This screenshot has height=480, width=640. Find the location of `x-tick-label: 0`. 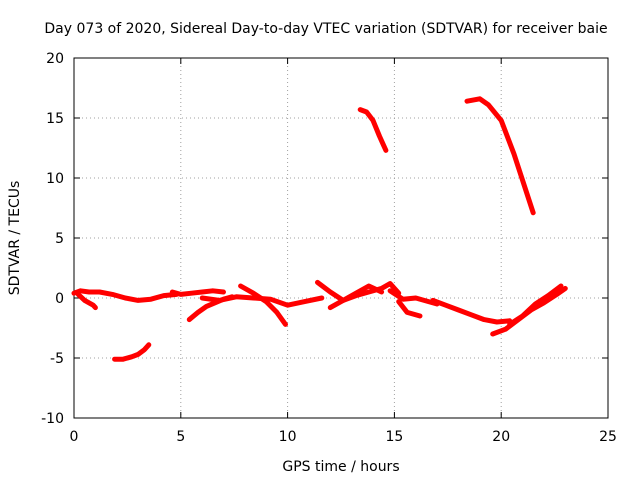

x-tick-label: 0 is located at coordinates (74, 437).